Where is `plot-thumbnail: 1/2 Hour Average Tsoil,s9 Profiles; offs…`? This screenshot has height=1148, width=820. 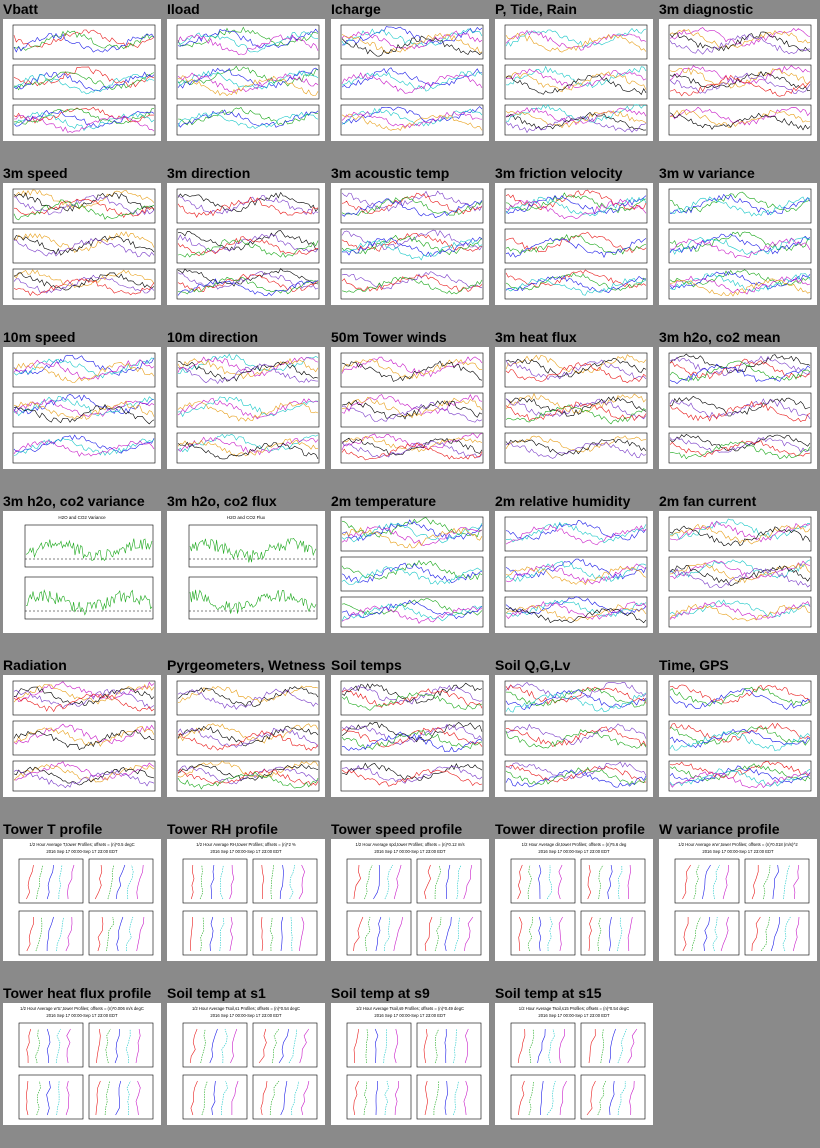
plot-thumbnail: 1/2 Hour Average Tsoil,s9 Profiles; offs… is located at coordinates (410, 1064).